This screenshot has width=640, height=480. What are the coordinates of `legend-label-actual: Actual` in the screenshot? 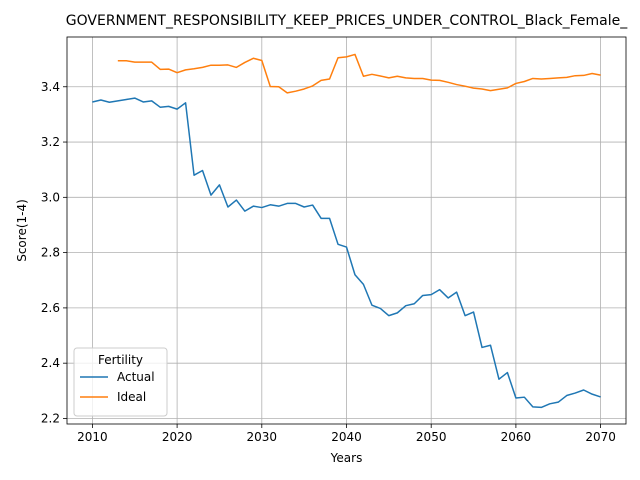 It's located at (136, 377).